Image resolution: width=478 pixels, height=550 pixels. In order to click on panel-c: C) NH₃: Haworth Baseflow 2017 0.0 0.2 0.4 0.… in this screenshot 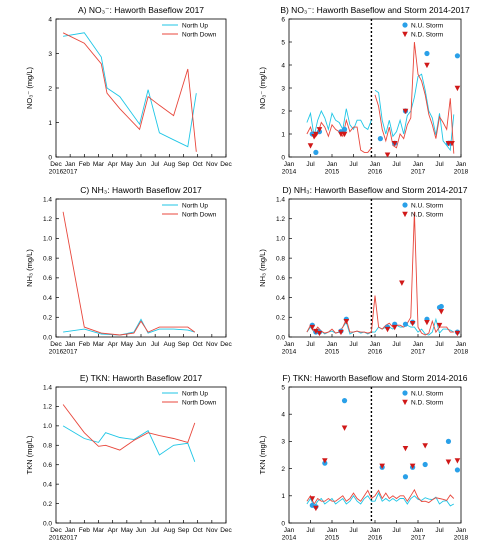, I will do `click(129, 270)`.